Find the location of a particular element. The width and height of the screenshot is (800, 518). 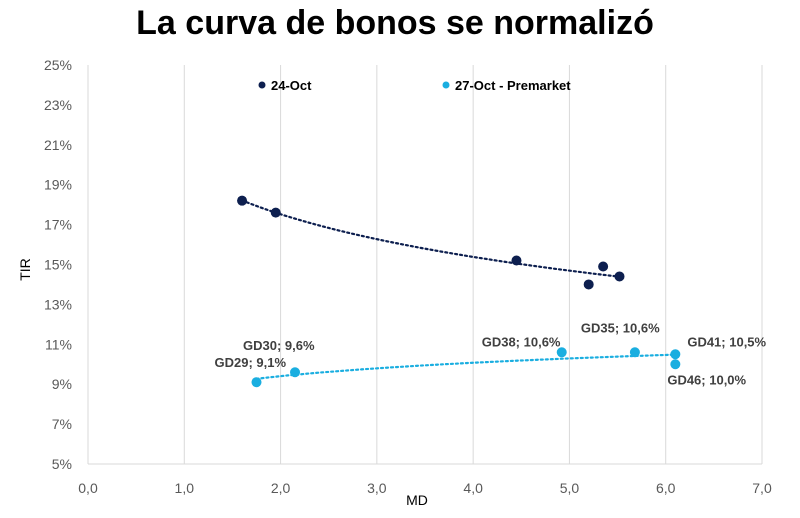

y-tick-label: 21% is located at coordinates (58, 145).